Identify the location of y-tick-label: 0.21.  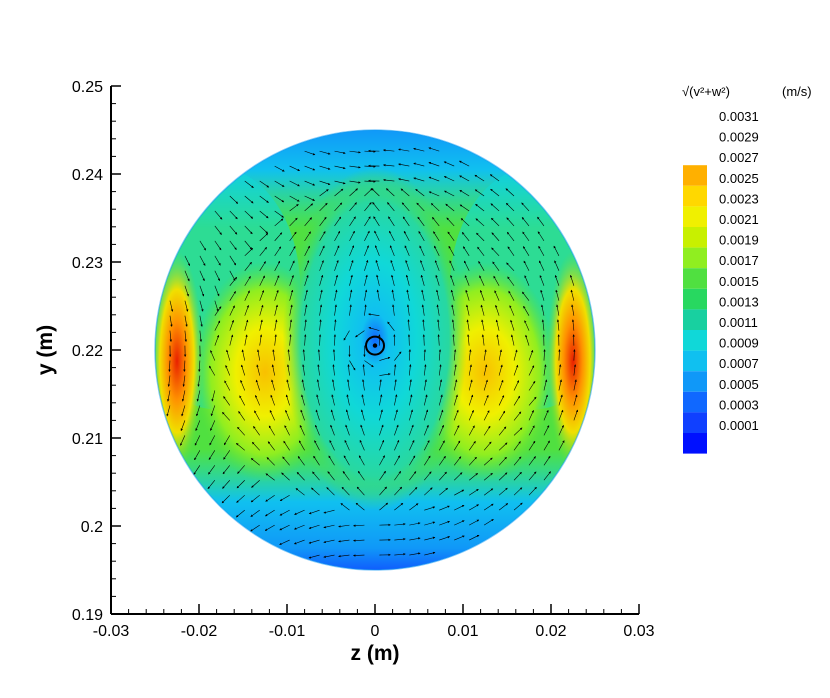
(87, 439).